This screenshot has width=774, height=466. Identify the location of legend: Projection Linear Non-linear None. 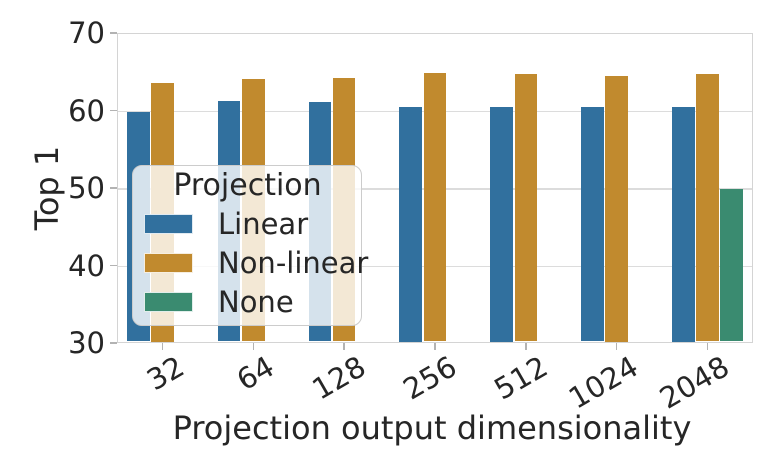
(250, 245).